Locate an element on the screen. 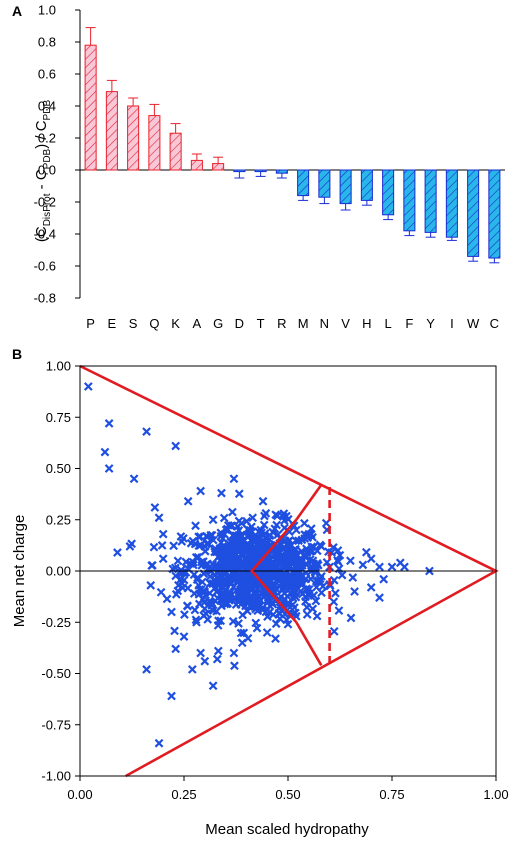 The width and height of the screenshot is (517, 846). y-tick-label: 0.6 is located at coordinates (47, 74).